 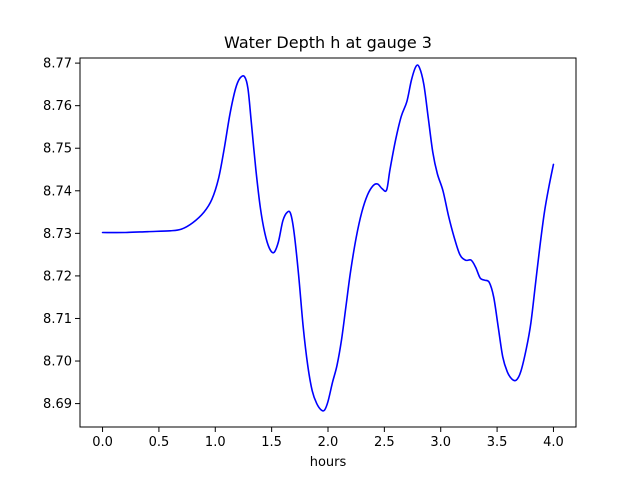 I want to click on chart-title: Water Depth h at gauge 3, so click(x=328, y=42).